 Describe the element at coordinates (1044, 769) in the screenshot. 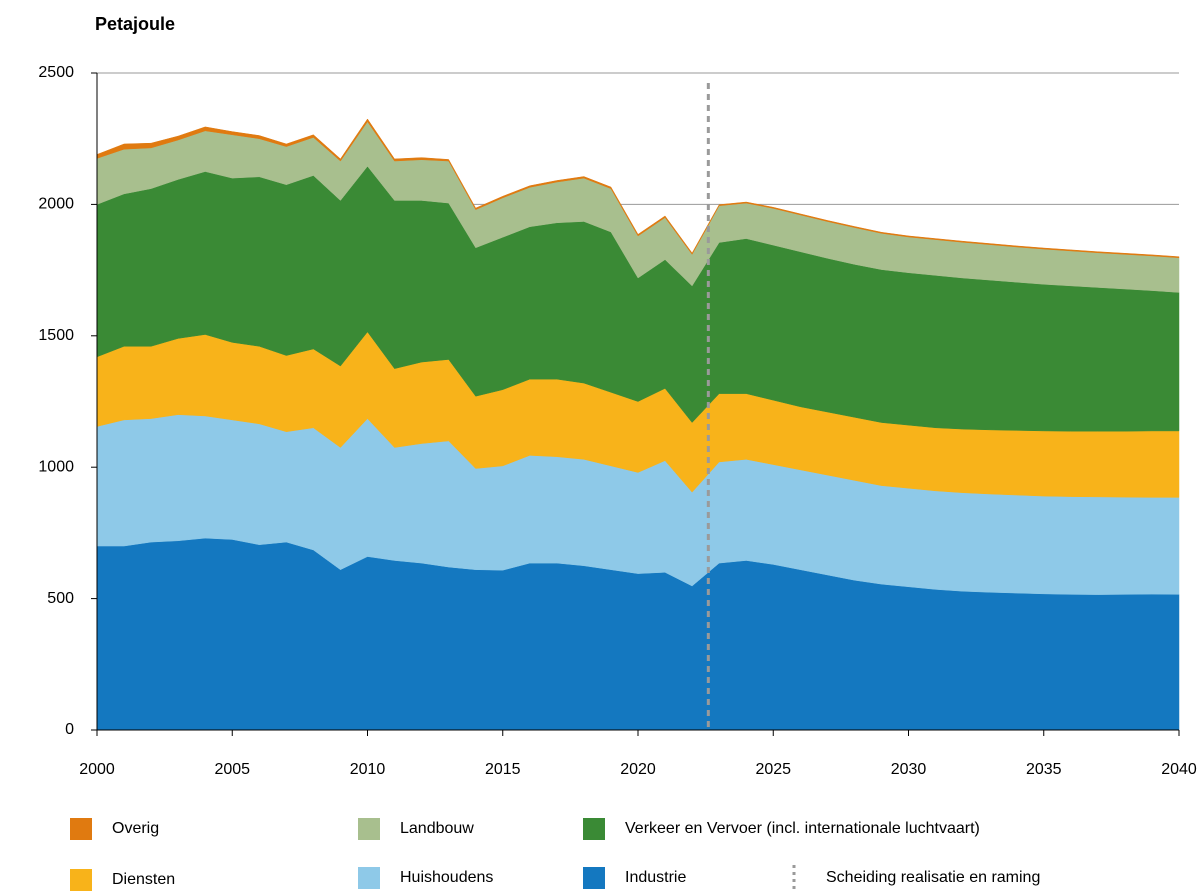

I see `x-tick-label: 2035` at that location.